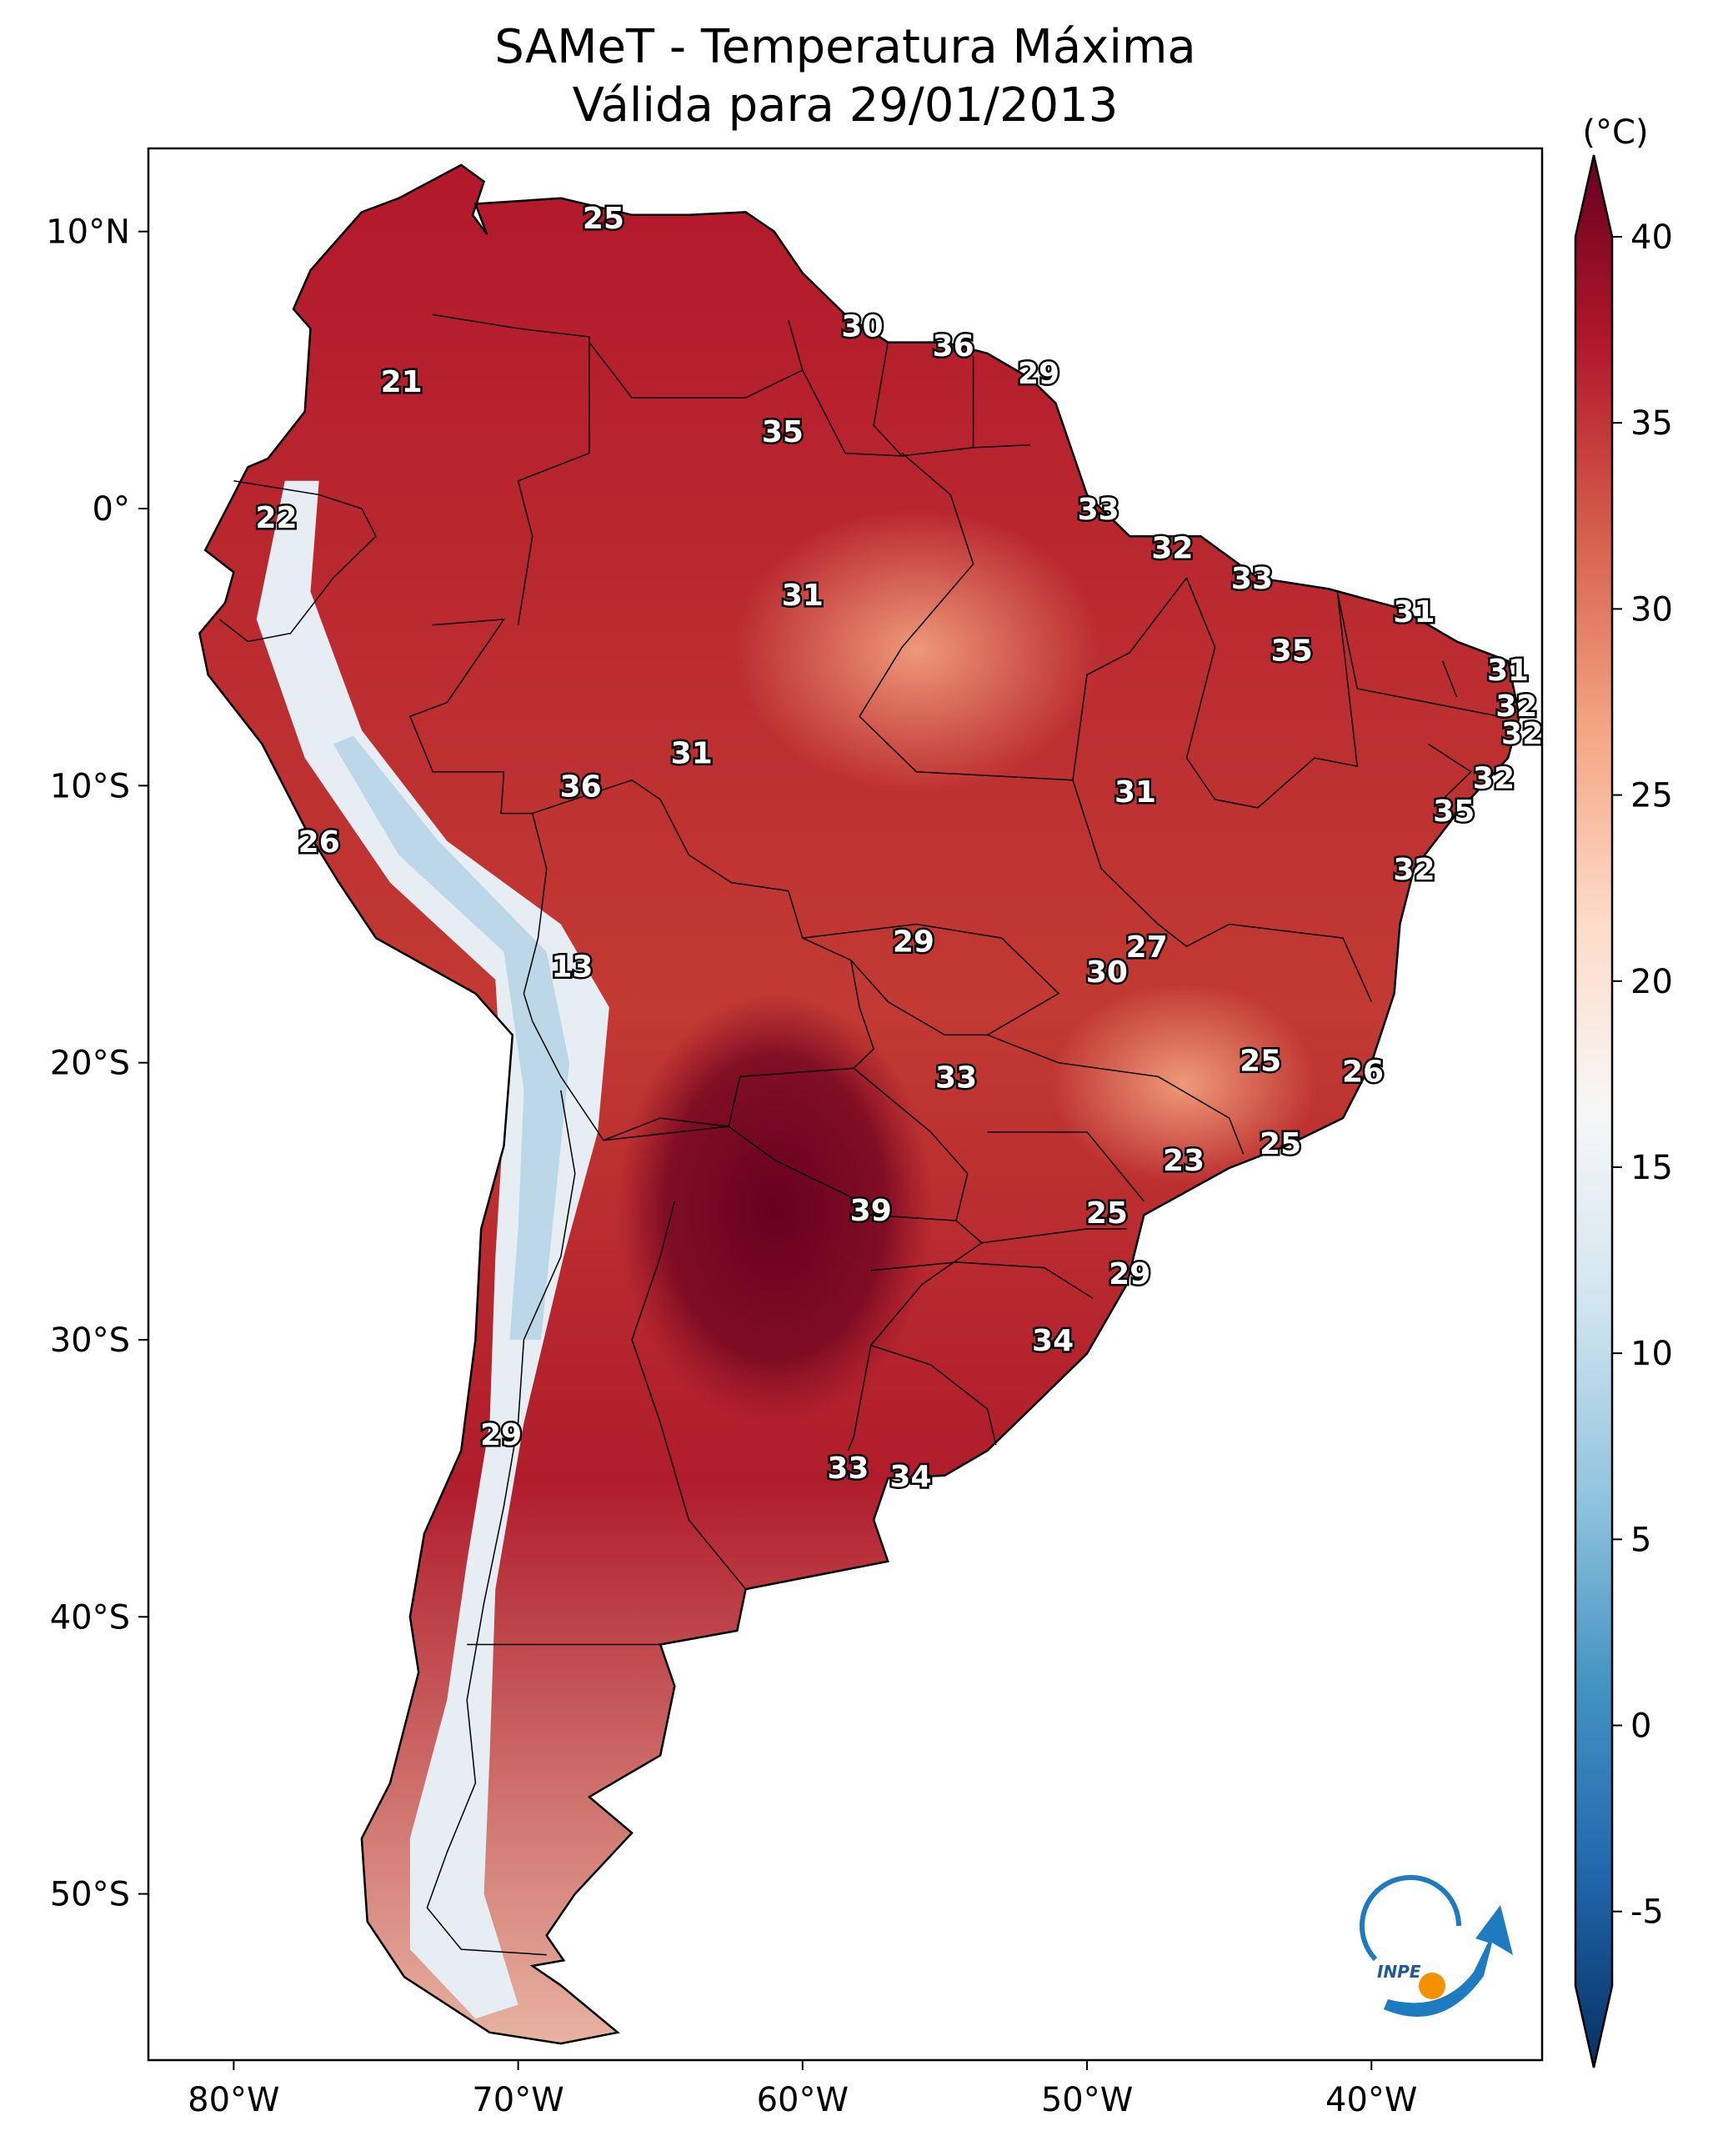  What do you see at coordinates (1651, 237) in the screenshot?
I see `colorbar-tick-label: 40` at bounding box center [1651, 237].